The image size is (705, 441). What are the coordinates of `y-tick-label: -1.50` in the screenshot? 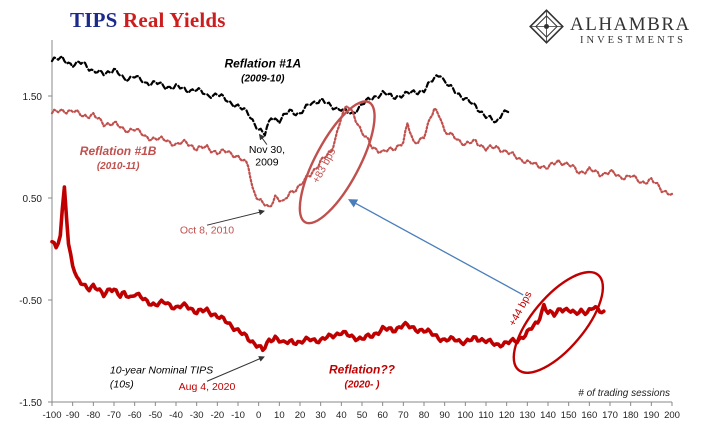 It's located at (30, 403).